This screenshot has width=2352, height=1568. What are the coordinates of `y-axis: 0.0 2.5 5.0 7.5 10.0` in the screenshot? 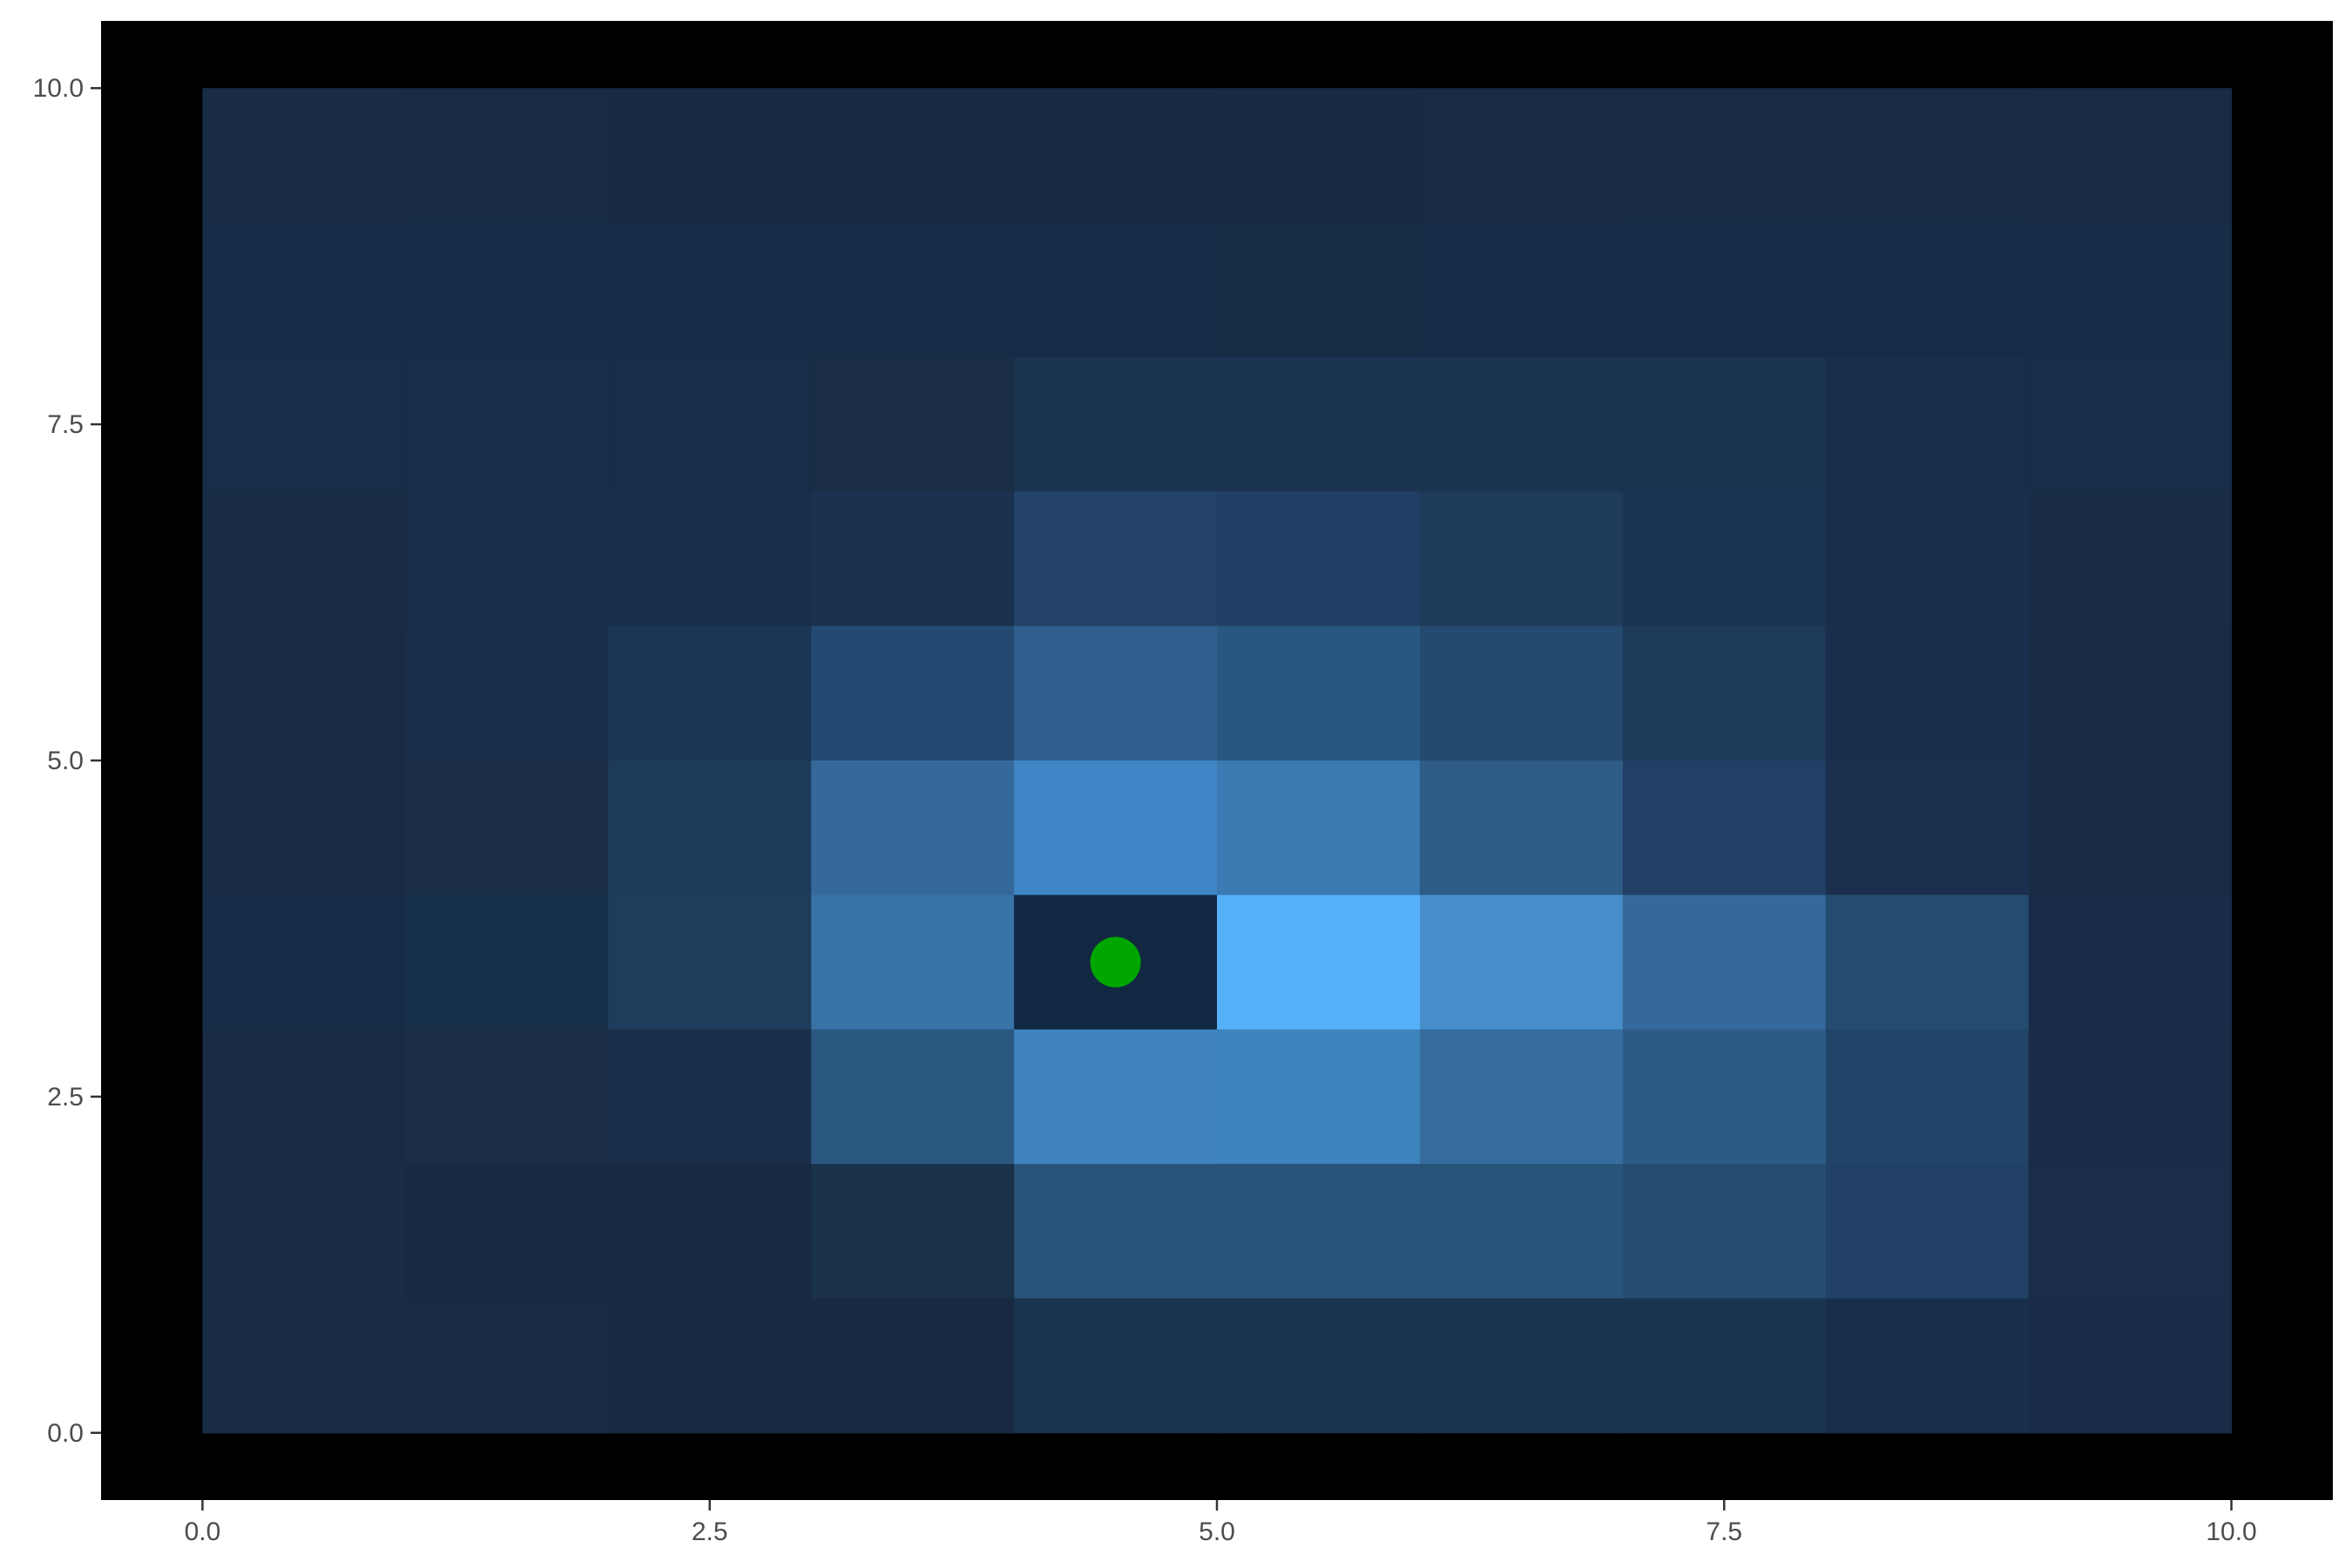 It's located at (67, 761).